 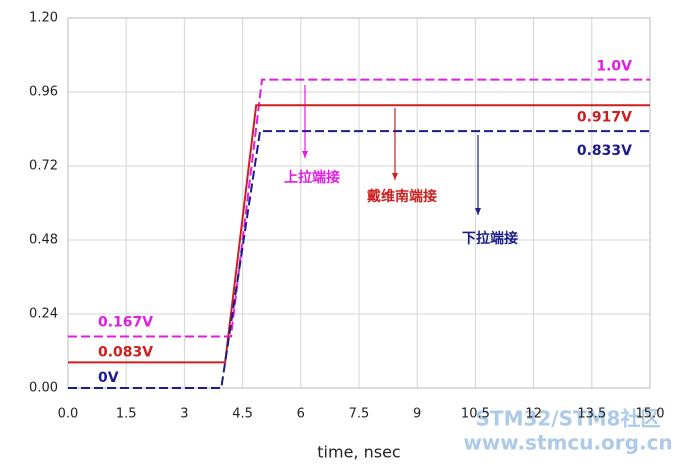 What do you see at coordinates (125, 352) in the screenshot?
I see `value-label: 0.083V` at bounding box center [125, 352].